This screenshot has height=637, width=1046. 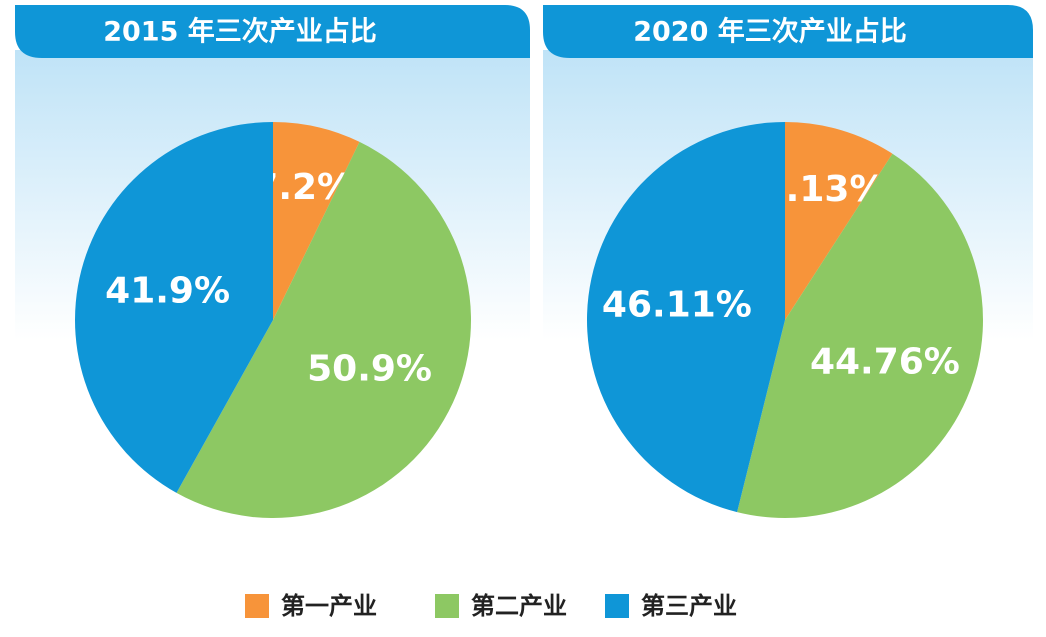 I want to click on value-label: 41.9%, so click(x=167, y=291).